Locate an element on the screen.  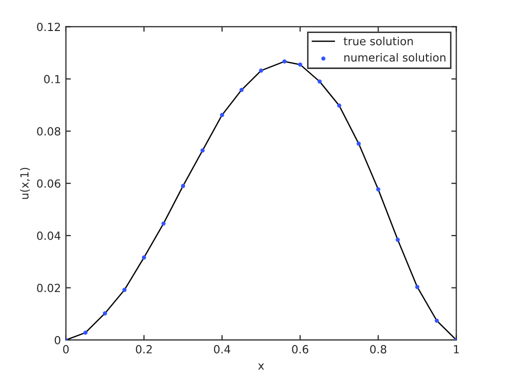
x-tick-label: 0.8 is located at coordinates (378, 349).